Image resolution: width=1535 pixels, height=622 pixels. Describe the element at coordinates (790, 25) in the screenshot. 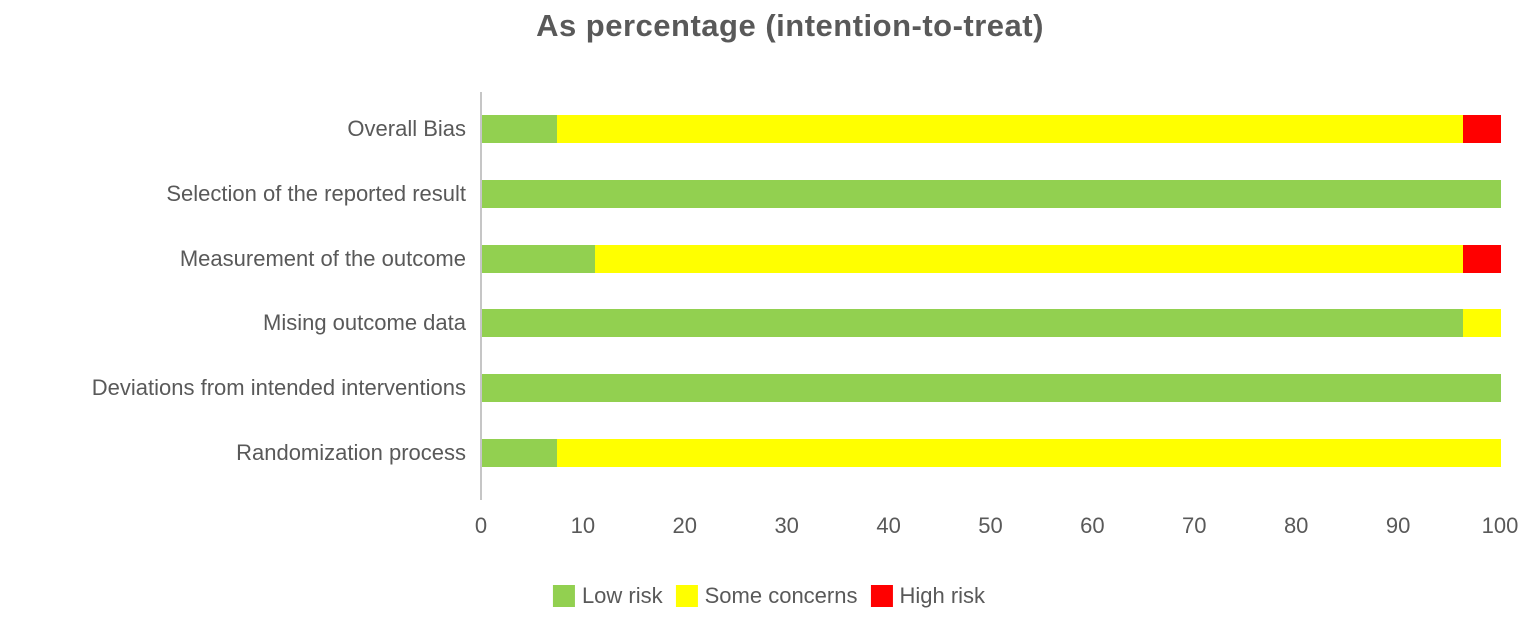

I see `chart-title: As percentage (intention-to-treat)` at that location.